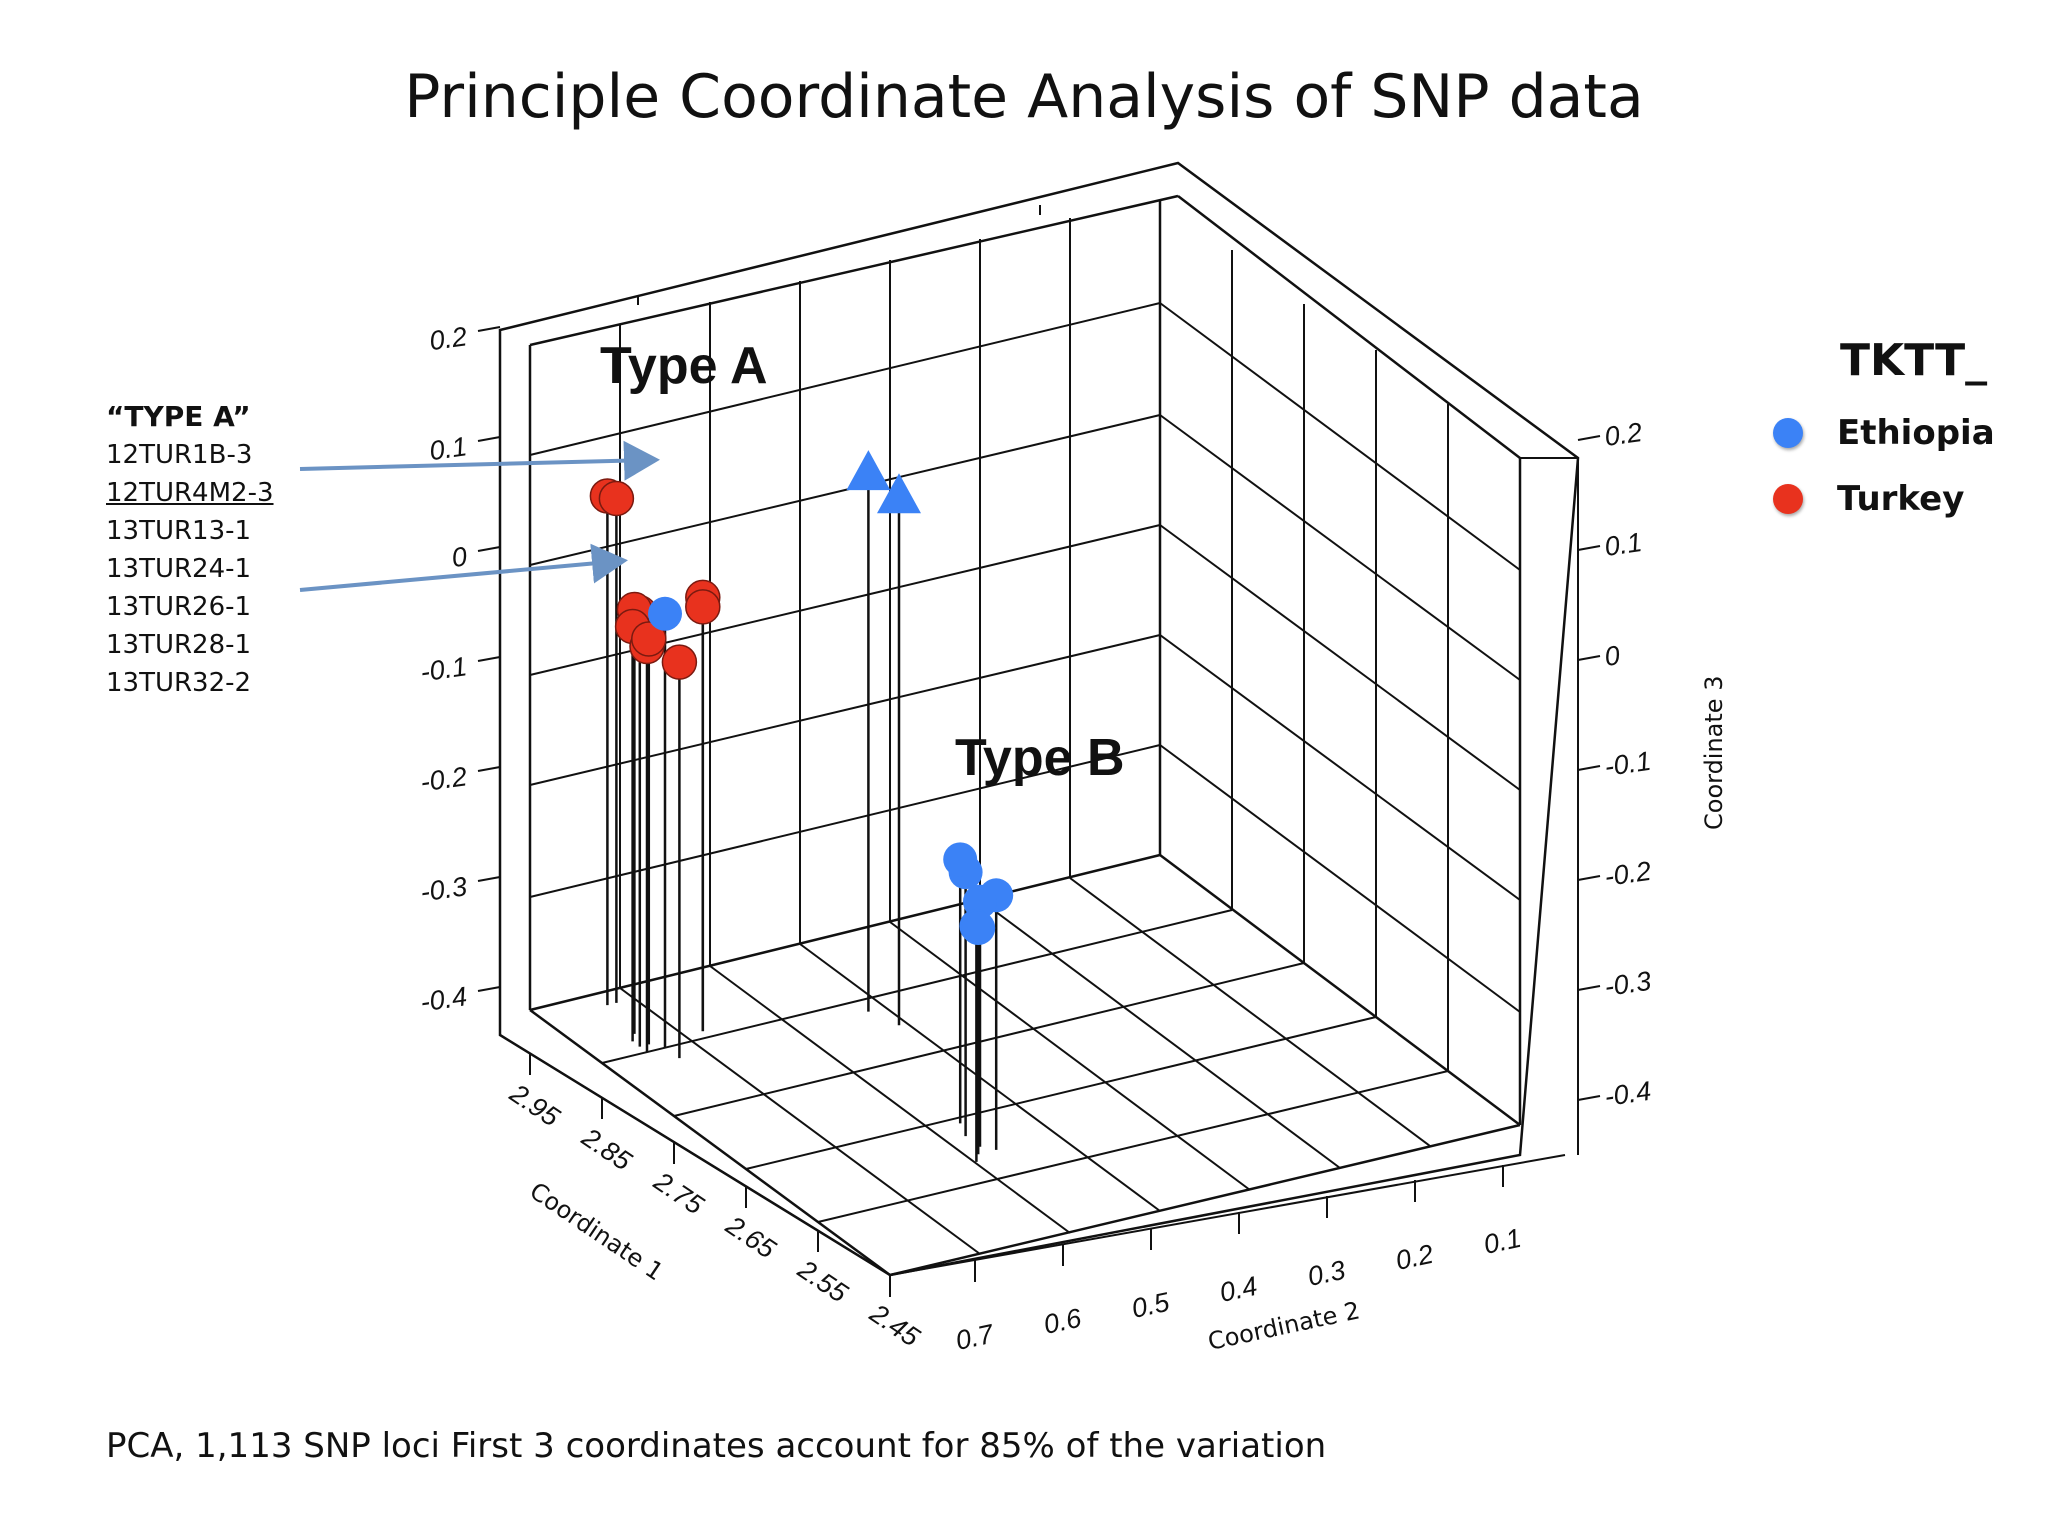 The width and height of the screenshot is (2048, 1536). What do you see at coordinates (1916, 433) in the screenshot?
I see `legend-label-ethiopia: Ethiopia` at bounding box center [1916, 433].